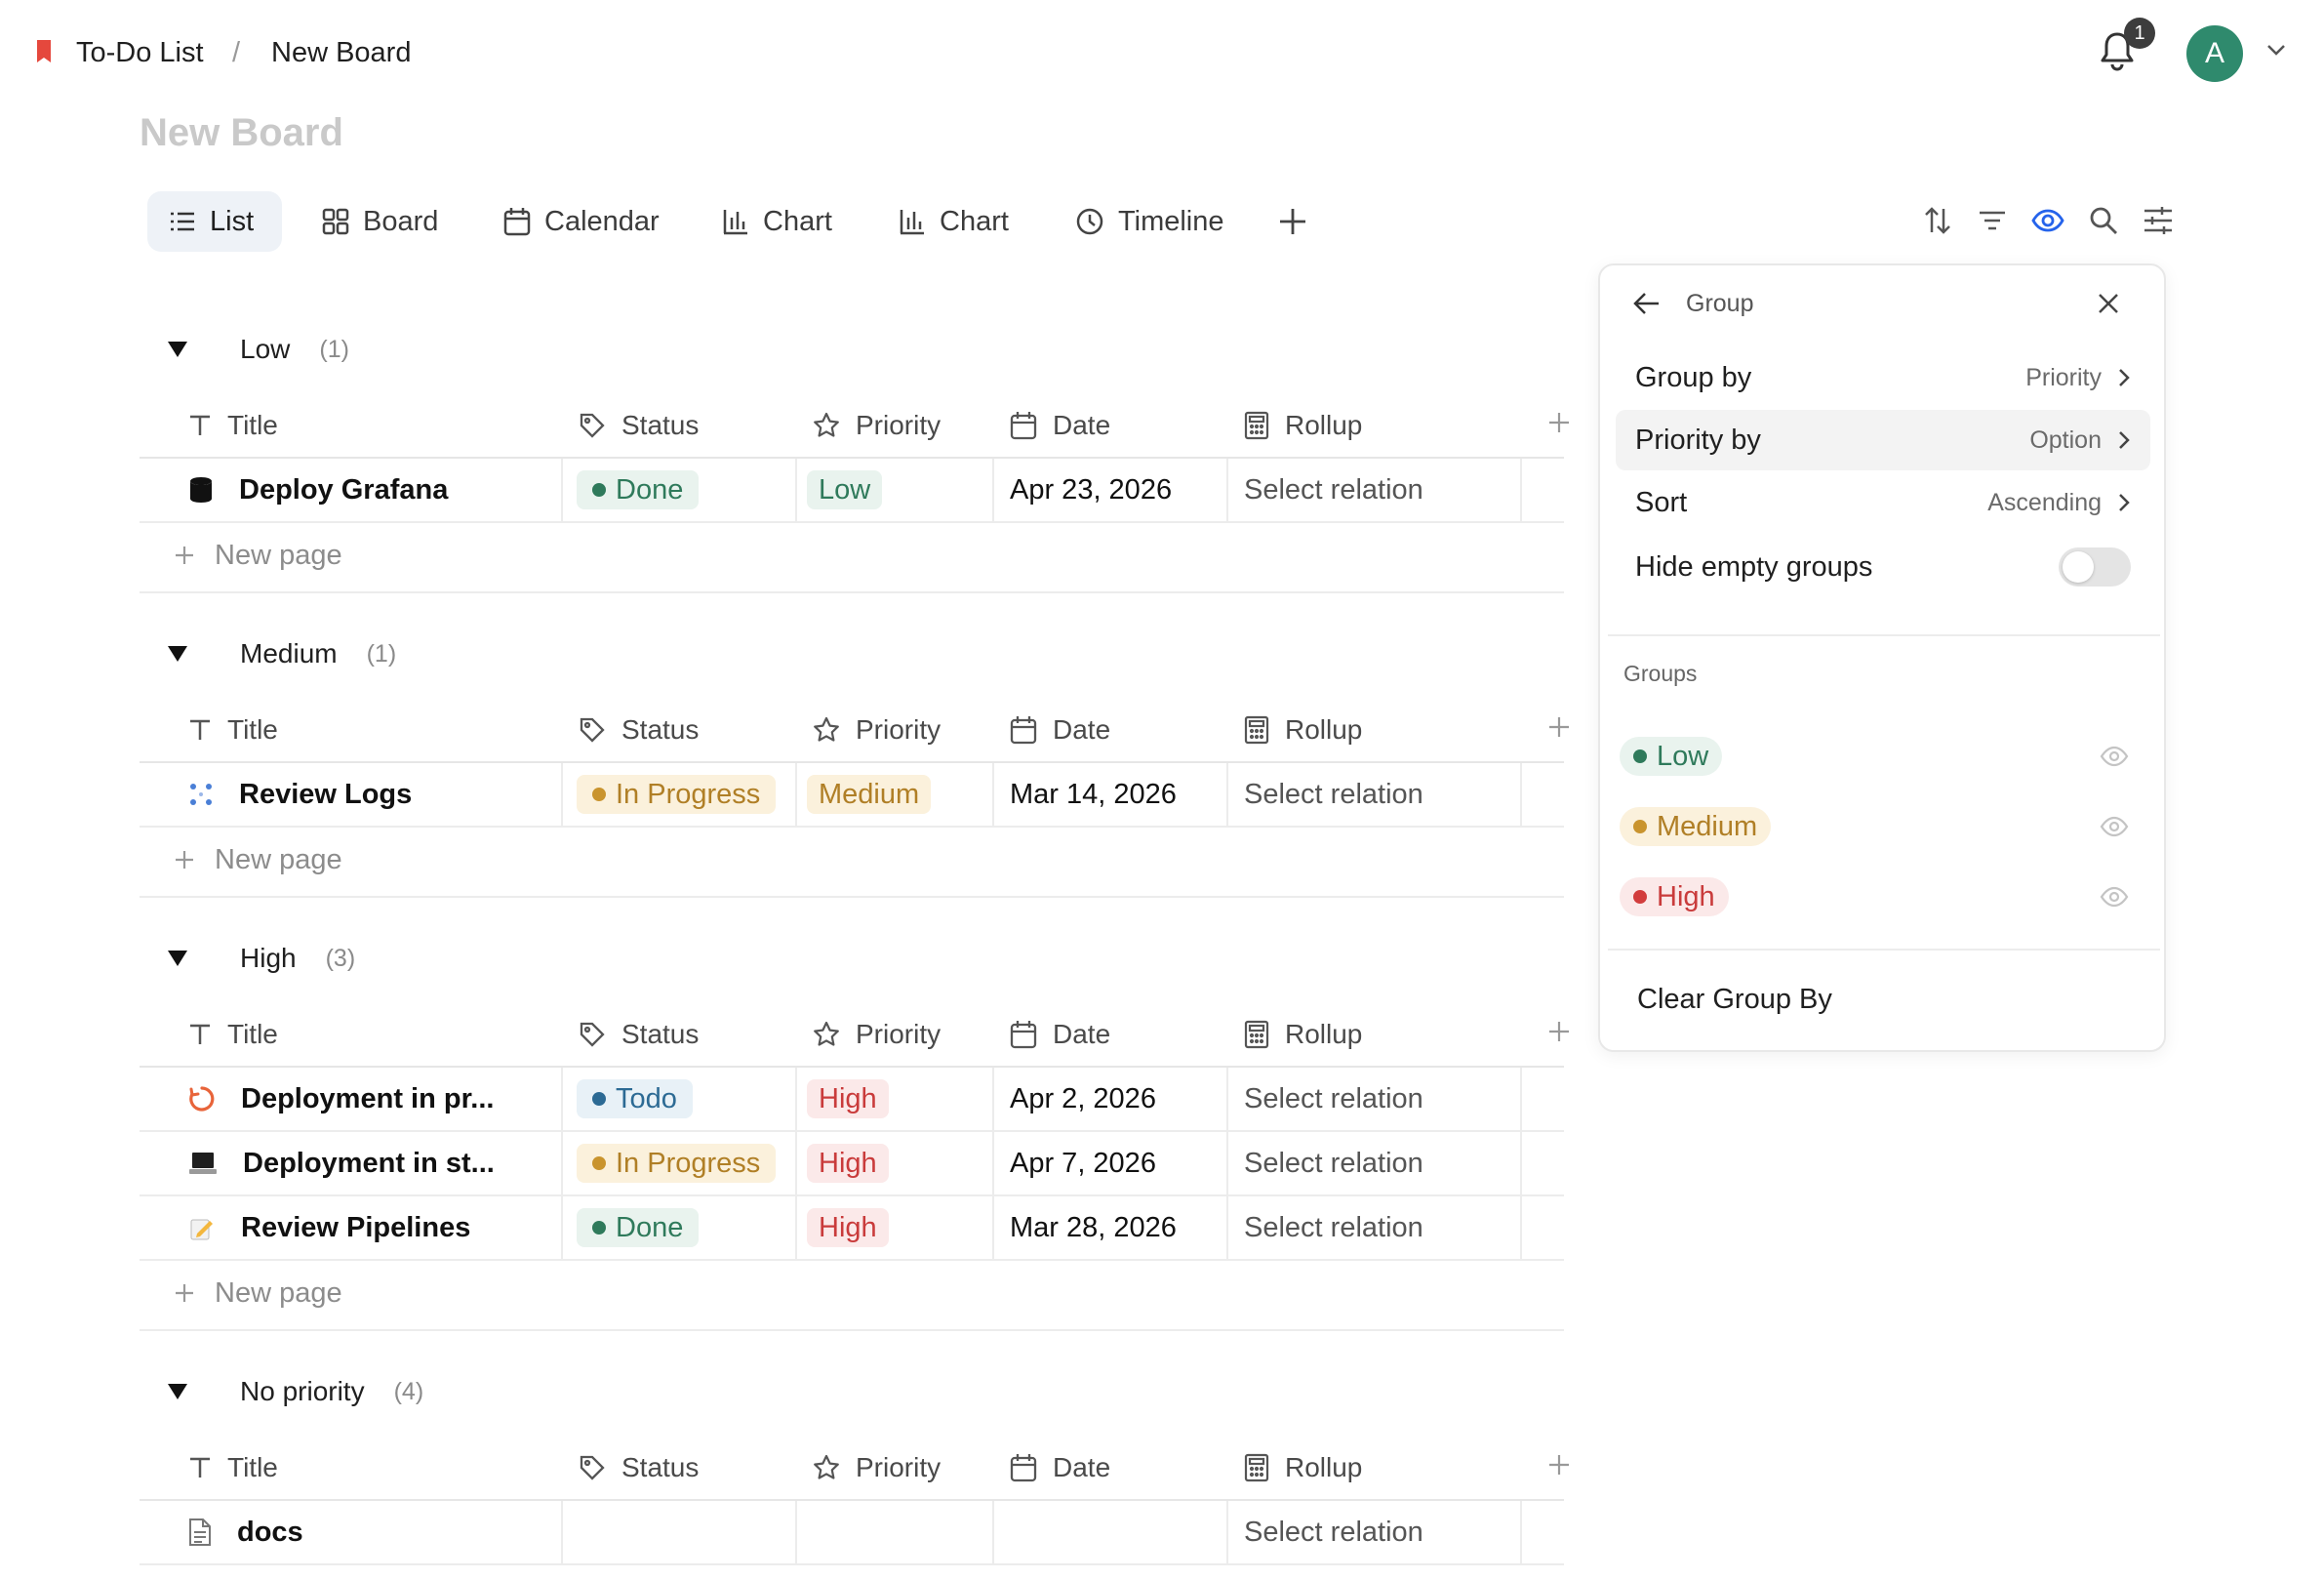 The image size is (2324, 1579). Describe the element at coordinates (214, 221) in the screenshot. I see `tab-list: List` at that location.